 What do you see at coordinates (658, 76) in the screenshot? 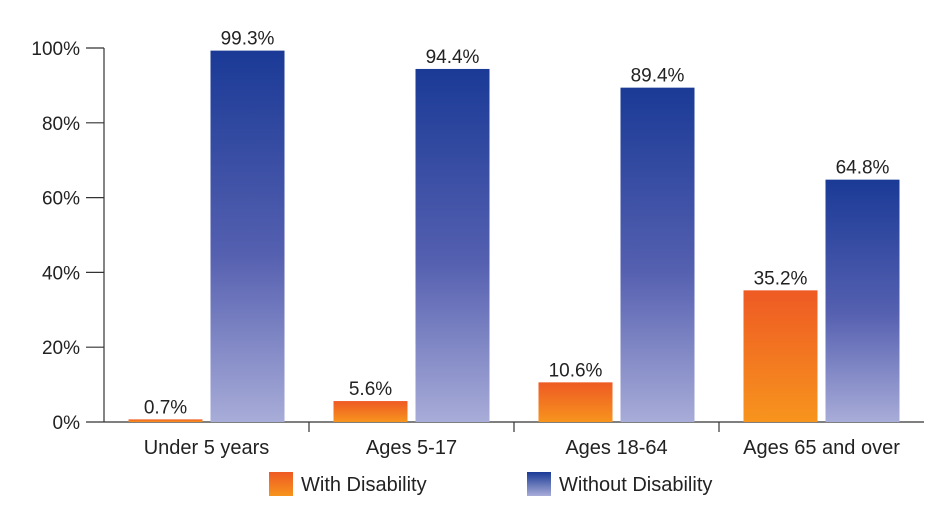
I see `data-label: 89.4%` at bounding box center [658, 76].